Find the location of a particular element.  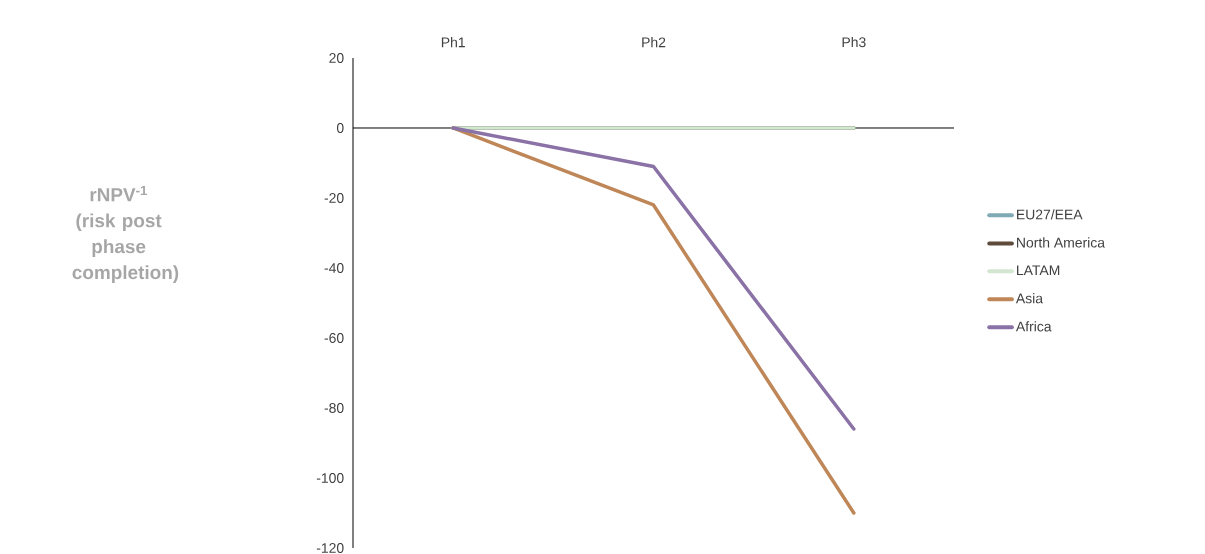

text: rNPV$^{-1}$ (risk post phase completion) is located at coordinates (125, 234).